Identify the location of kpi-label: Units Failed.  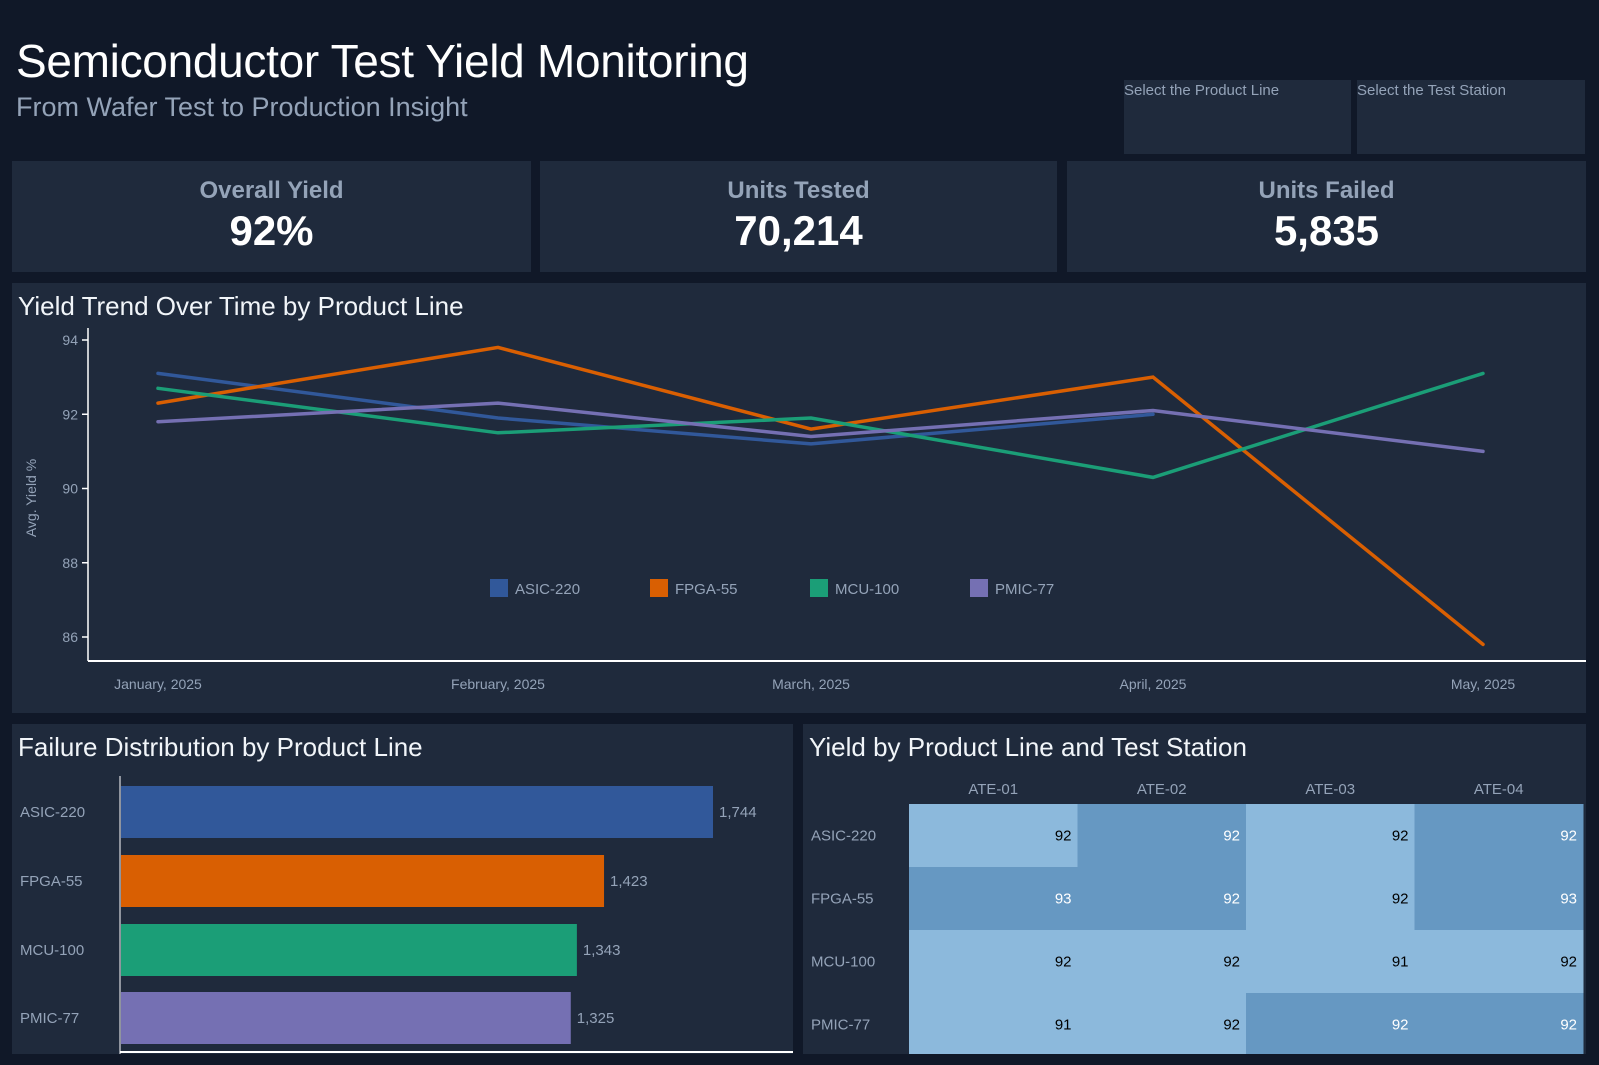
(1326, 190).